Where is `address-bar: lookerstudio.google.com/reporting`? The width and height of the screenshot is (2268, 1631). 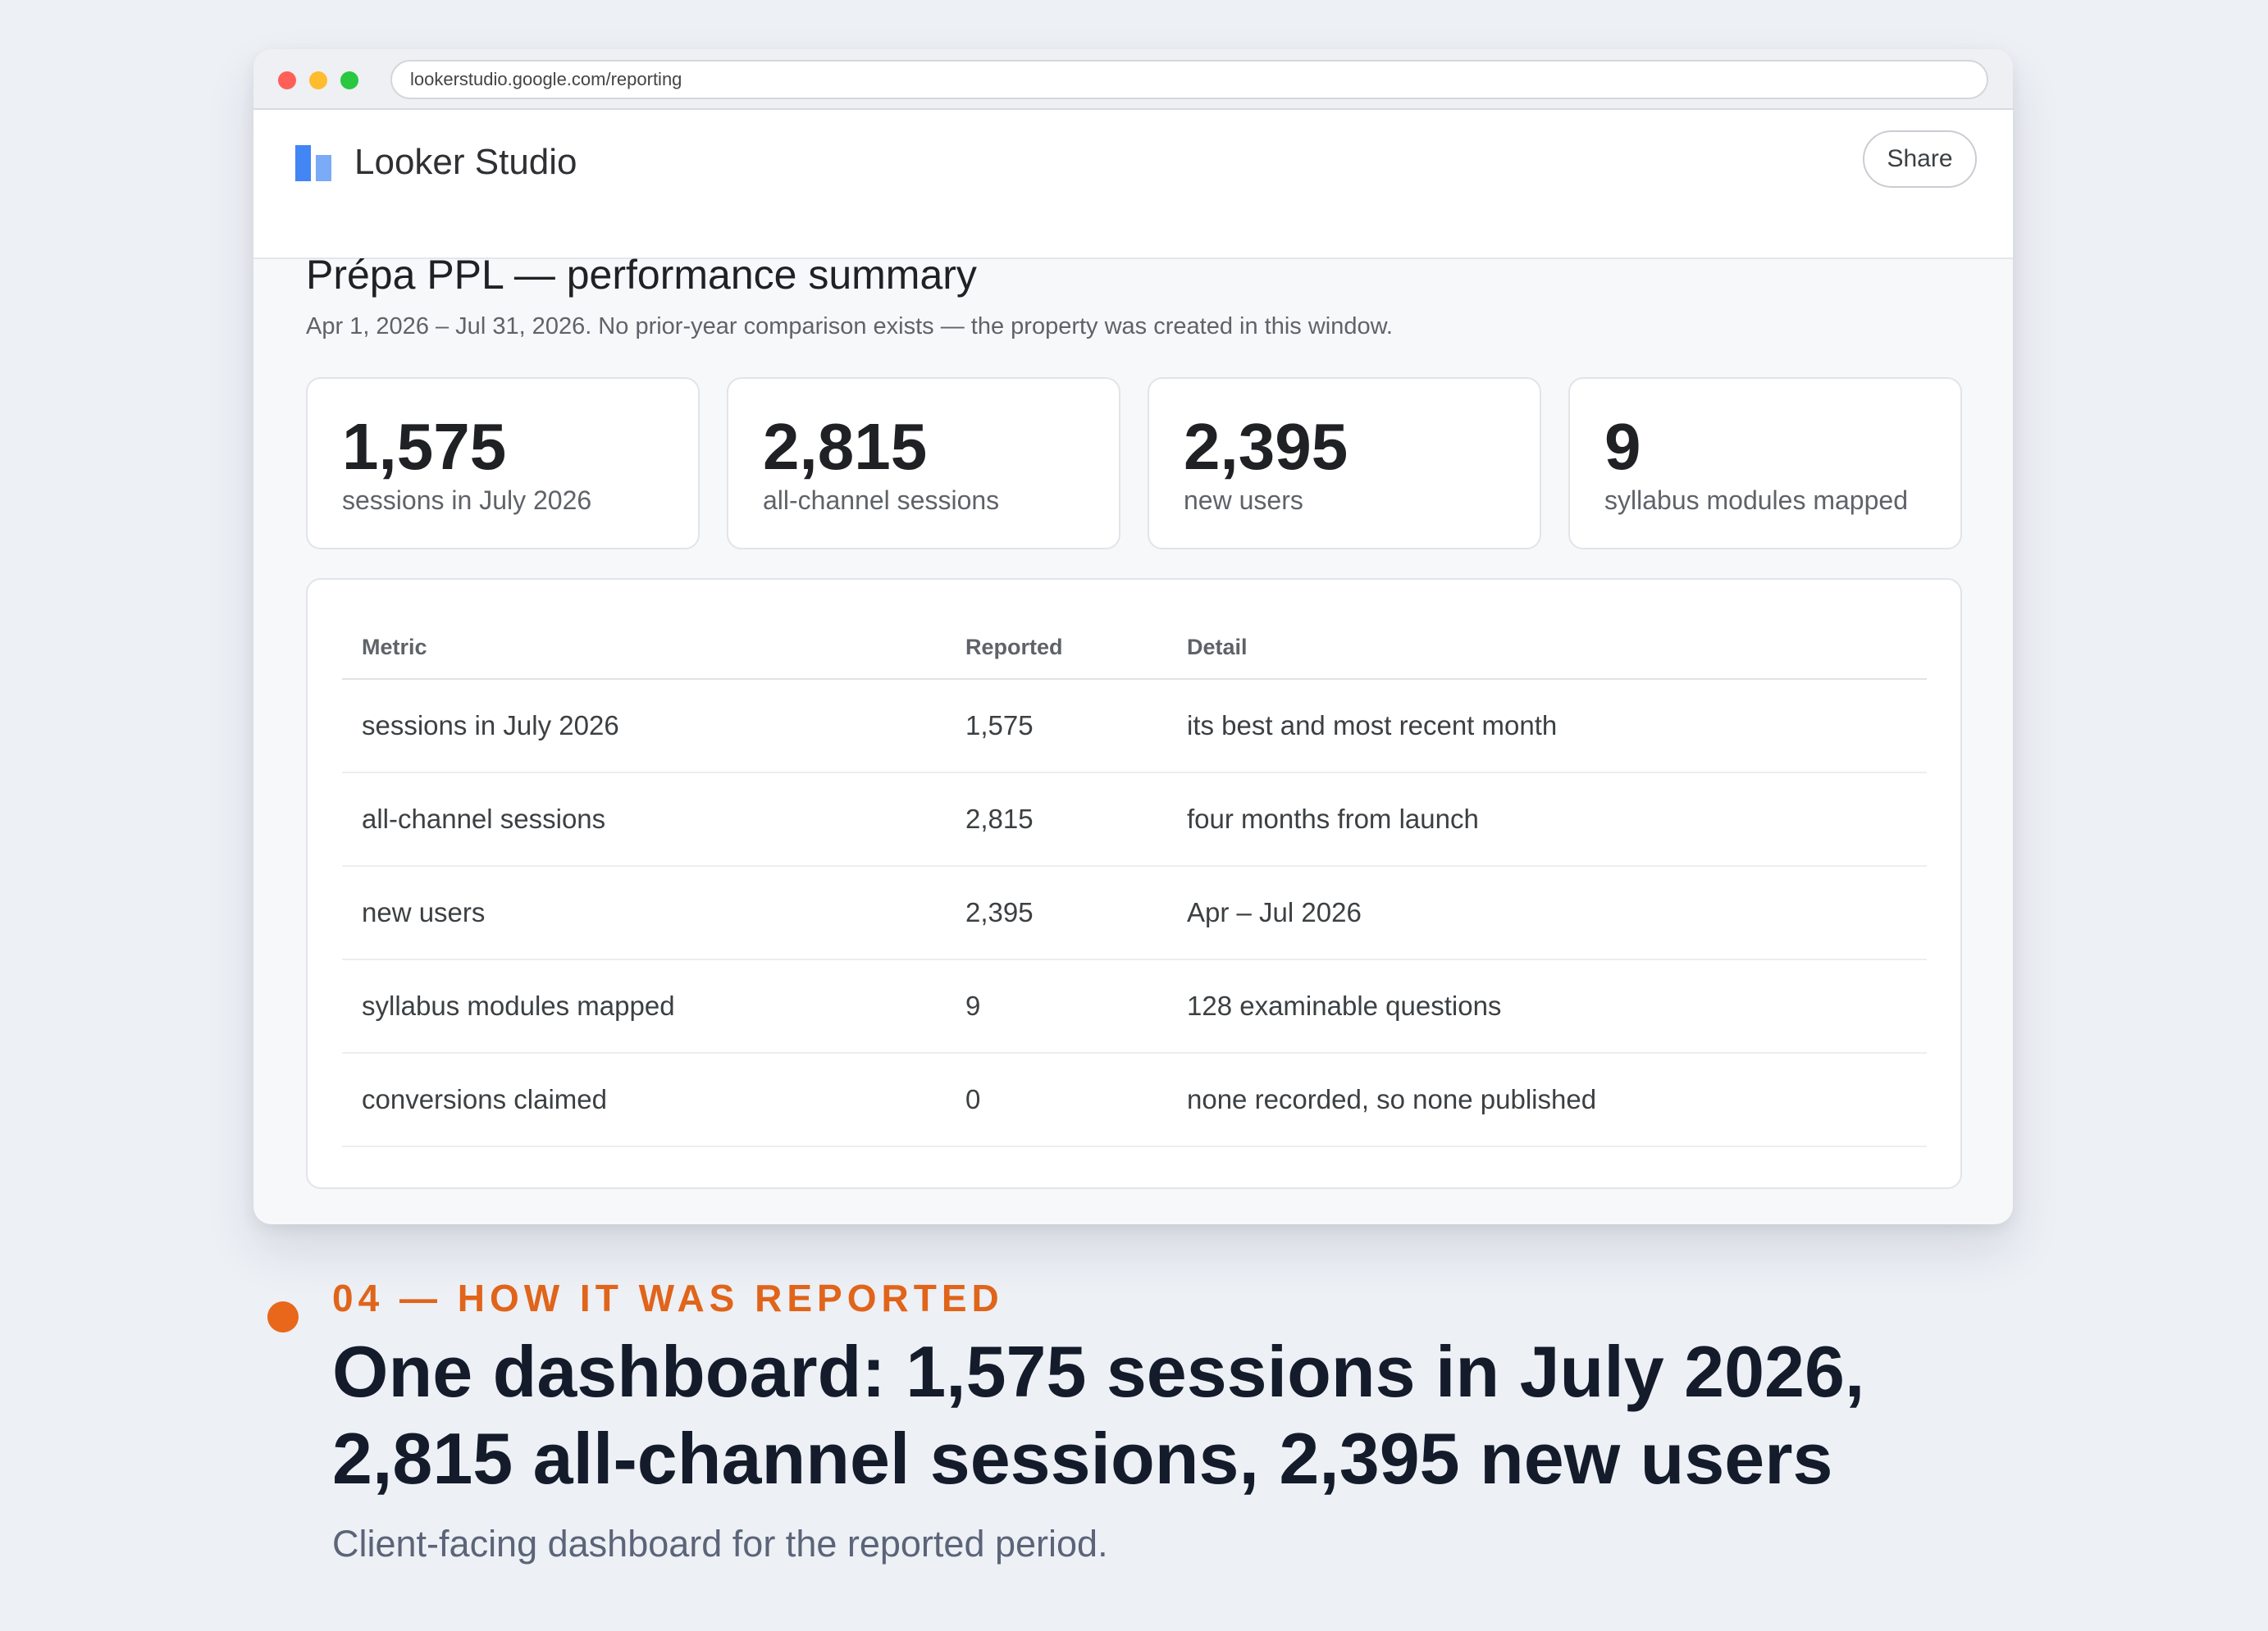
address-bar: lookerstudio.google.com/reporting is located at coordinates (1189, 79).